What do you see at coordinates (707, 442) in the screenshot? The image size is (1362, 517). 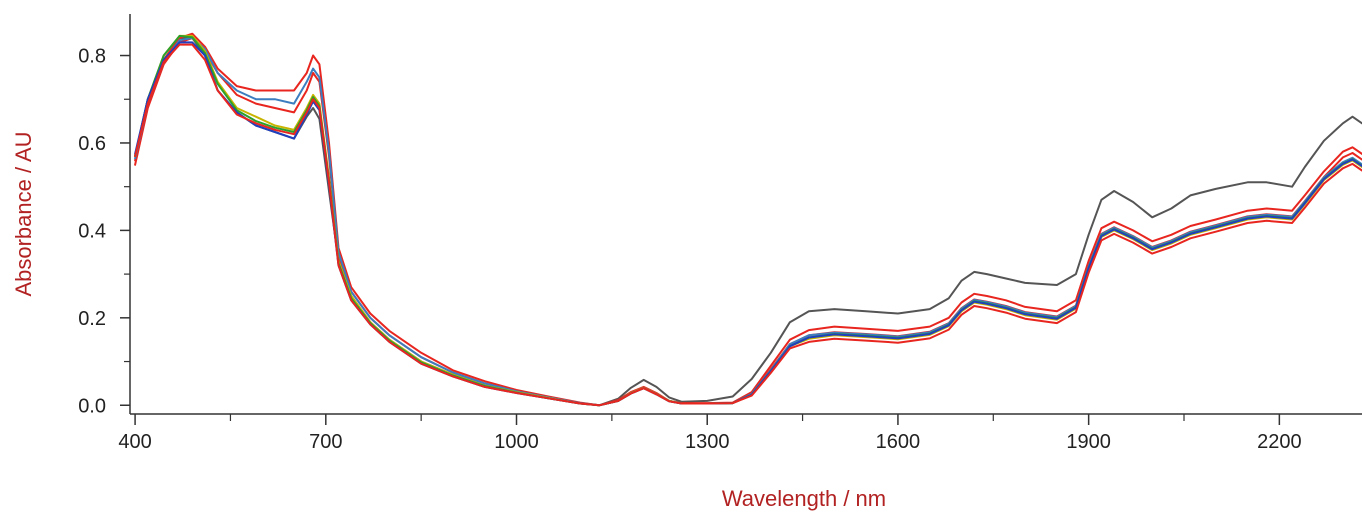 I see `x-tick-label: 1300` at bounding box center [707, 442].